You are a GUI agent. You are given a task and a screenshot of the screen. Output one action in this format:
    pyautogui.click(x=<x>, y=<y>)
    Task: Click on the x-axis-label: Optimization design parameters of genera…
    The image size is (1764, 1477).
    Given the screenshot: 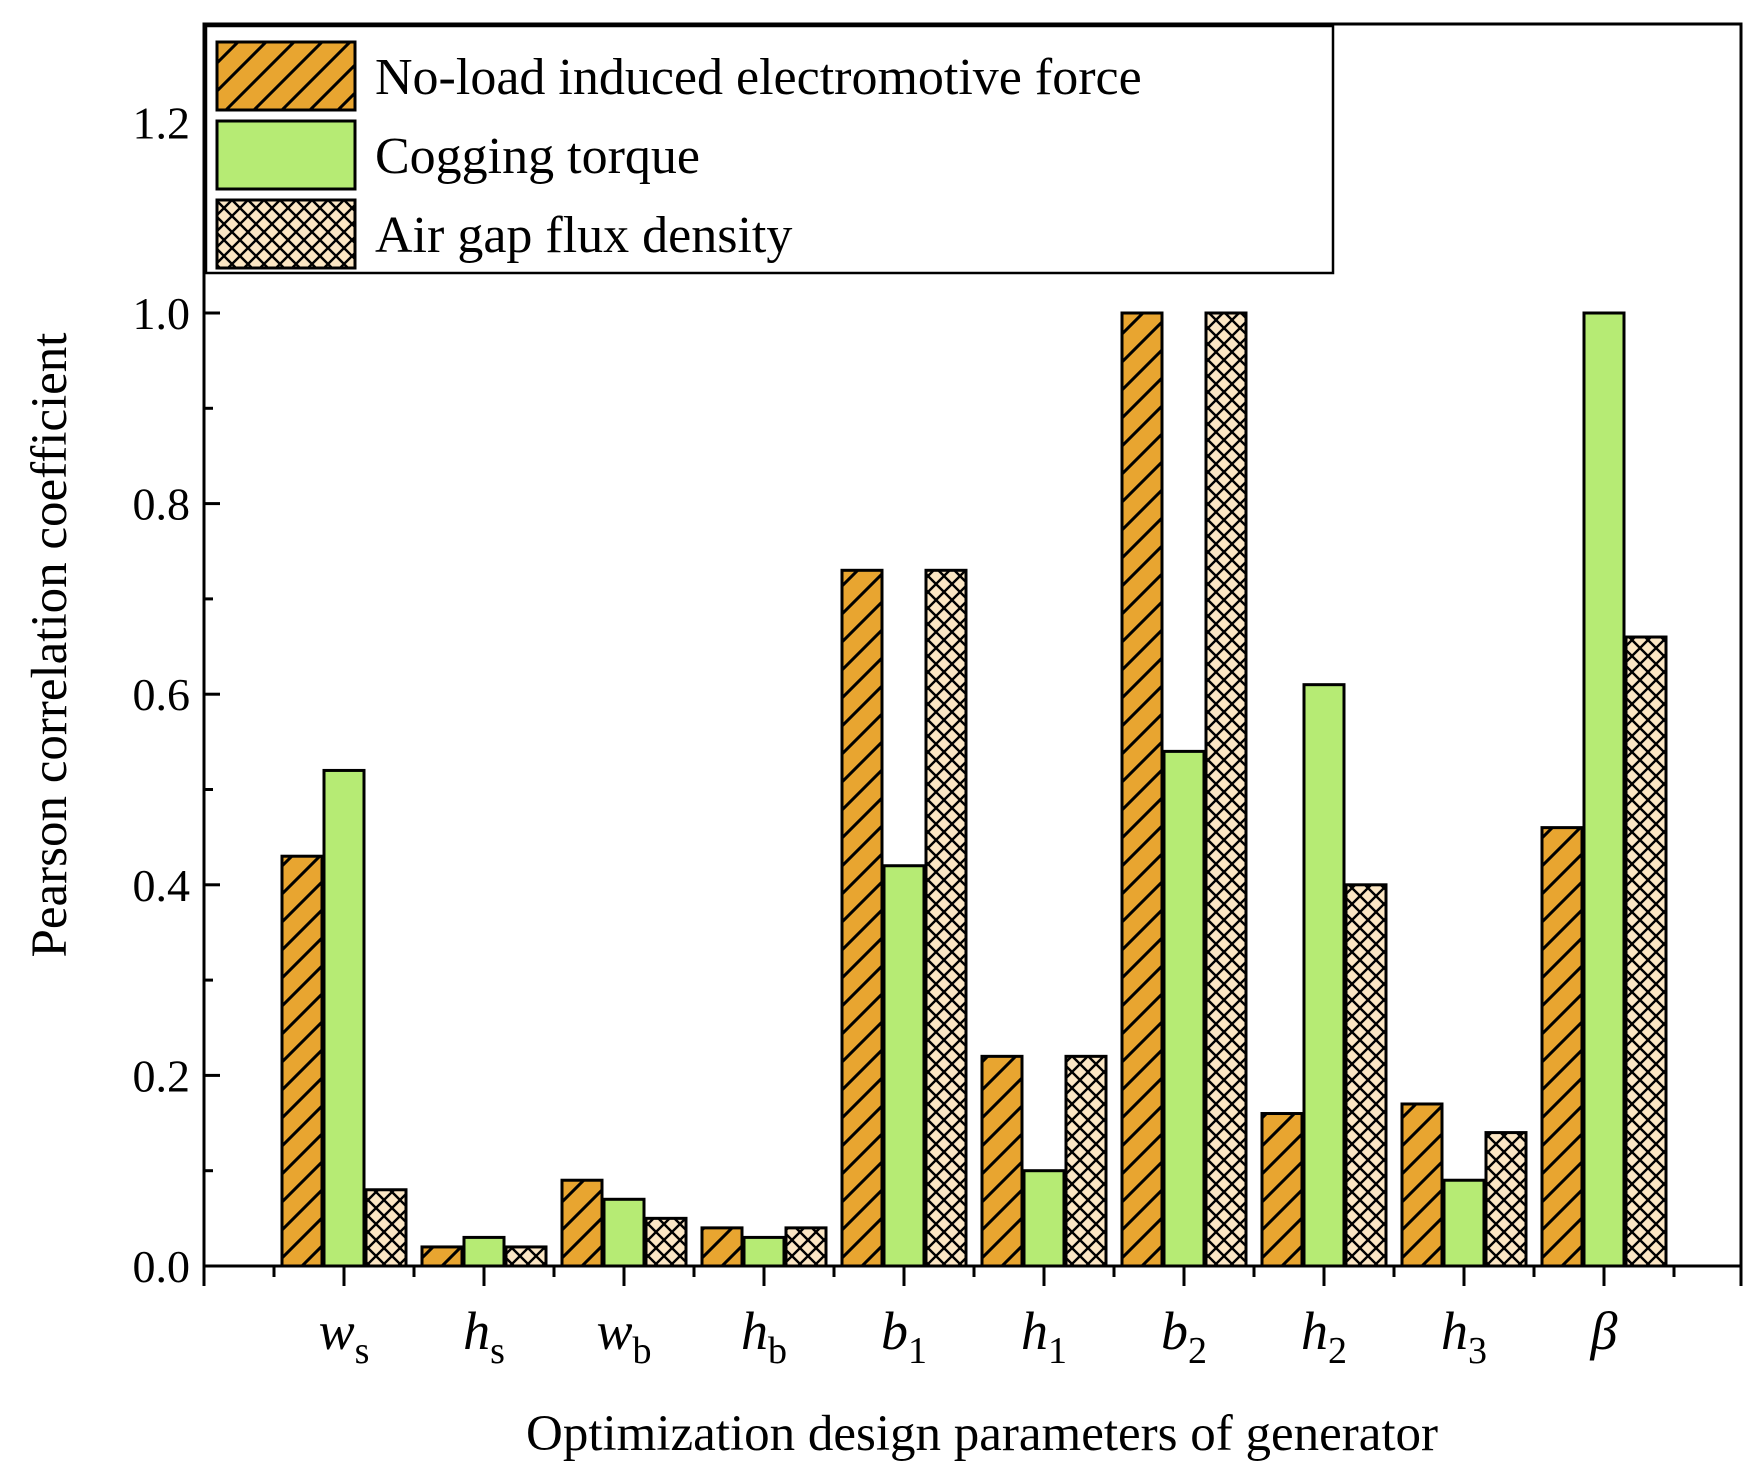 What is the action you would take?
    pyautogui.click(x=982, y=1434)
    